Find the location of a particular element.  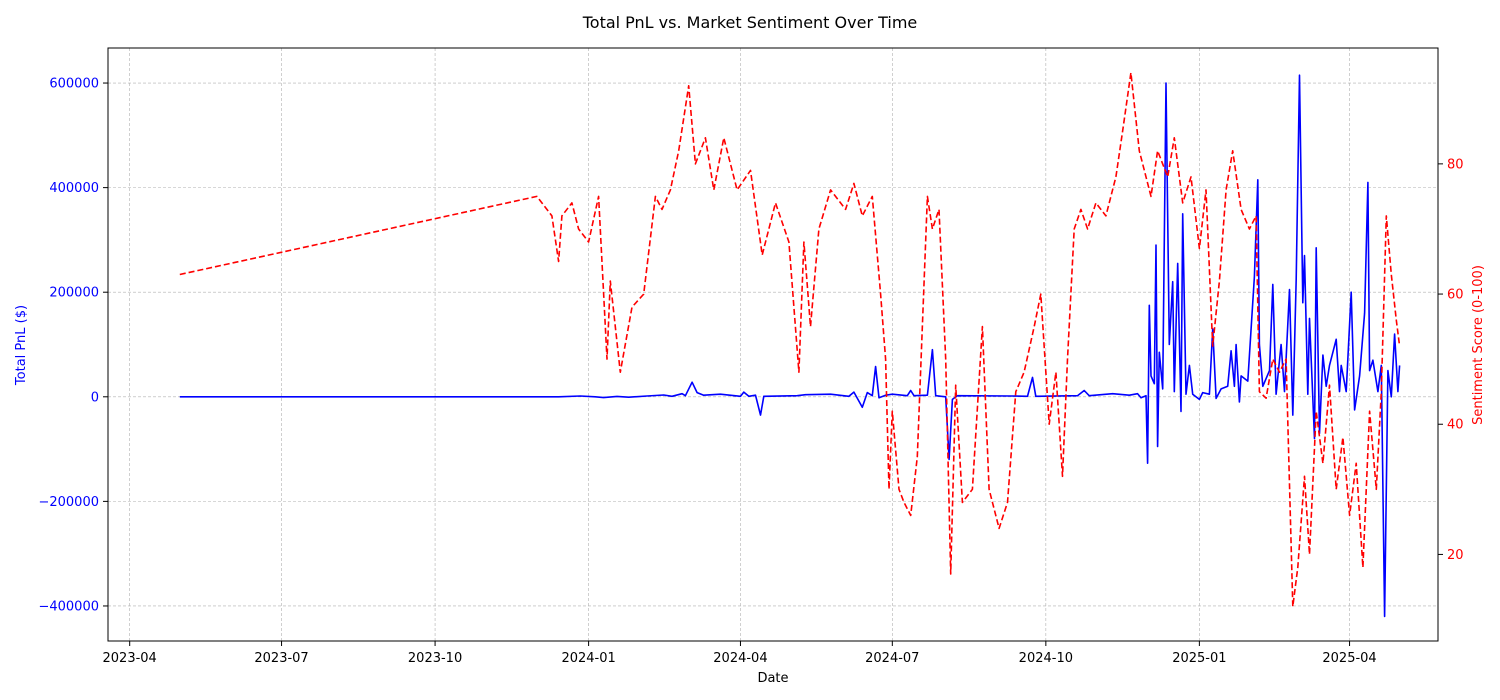

y-axis-left: 600000 400000 200000 0 −200000 −400000 is located at coordinates (73, 345).